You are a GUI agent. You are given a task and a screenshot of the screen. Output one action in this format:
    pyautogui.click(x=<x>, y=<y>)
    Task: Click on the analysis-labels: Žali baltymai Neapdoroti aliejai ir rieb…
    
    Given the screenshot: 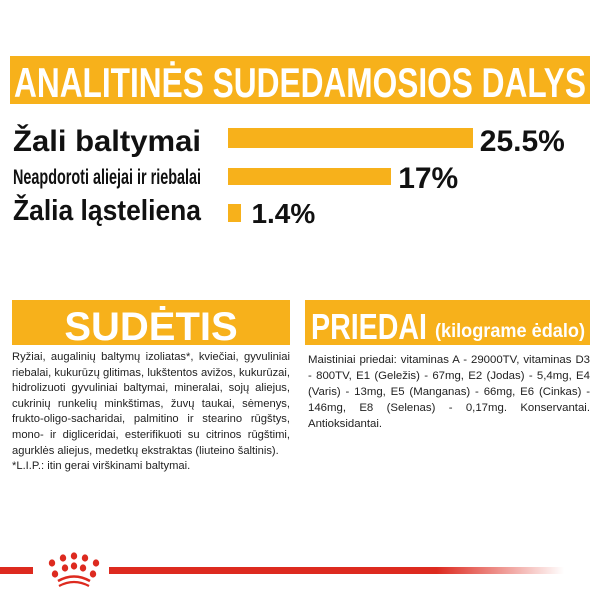 What is the action you would take?
    pyautogui.click(x=107, y=175)
    